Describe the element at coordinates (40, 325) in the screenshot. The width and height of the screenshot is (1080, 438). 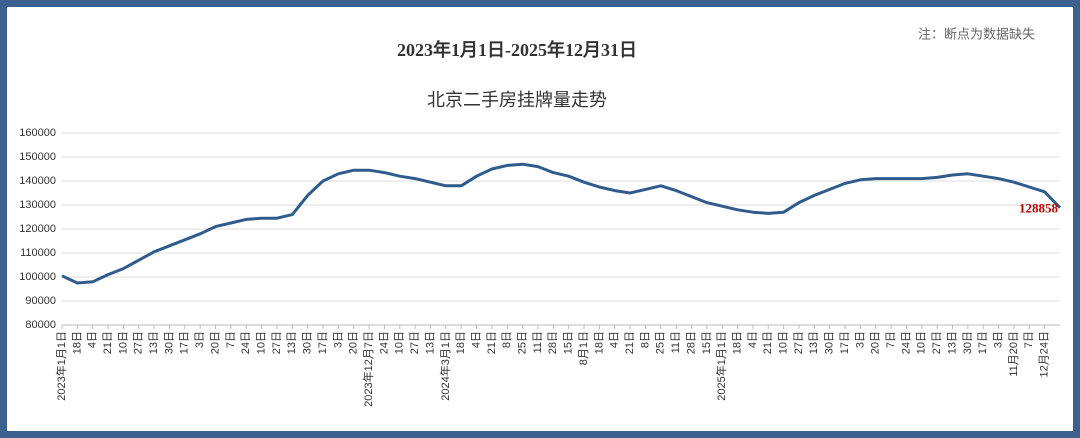
I see `y-tick-label: 80000` at that location.